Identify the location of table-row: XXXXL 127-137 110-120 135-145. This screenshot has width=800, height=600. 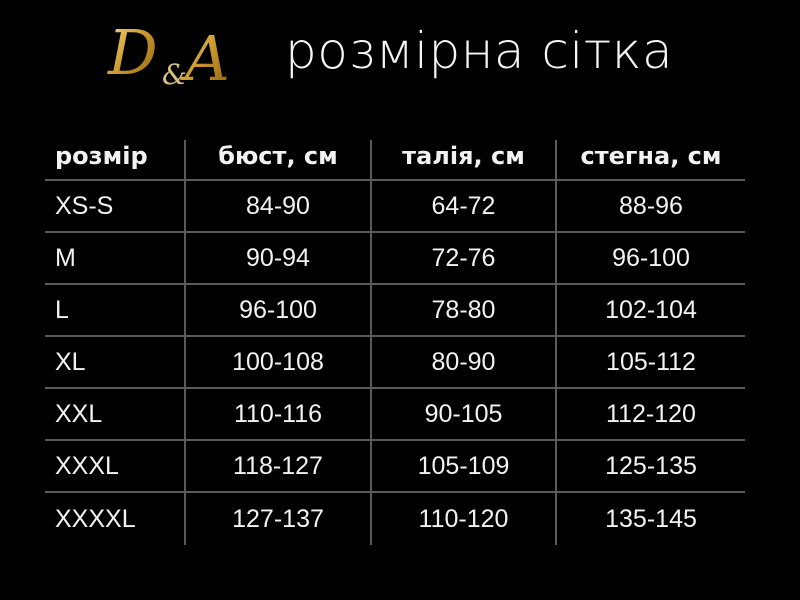
(395, 519).